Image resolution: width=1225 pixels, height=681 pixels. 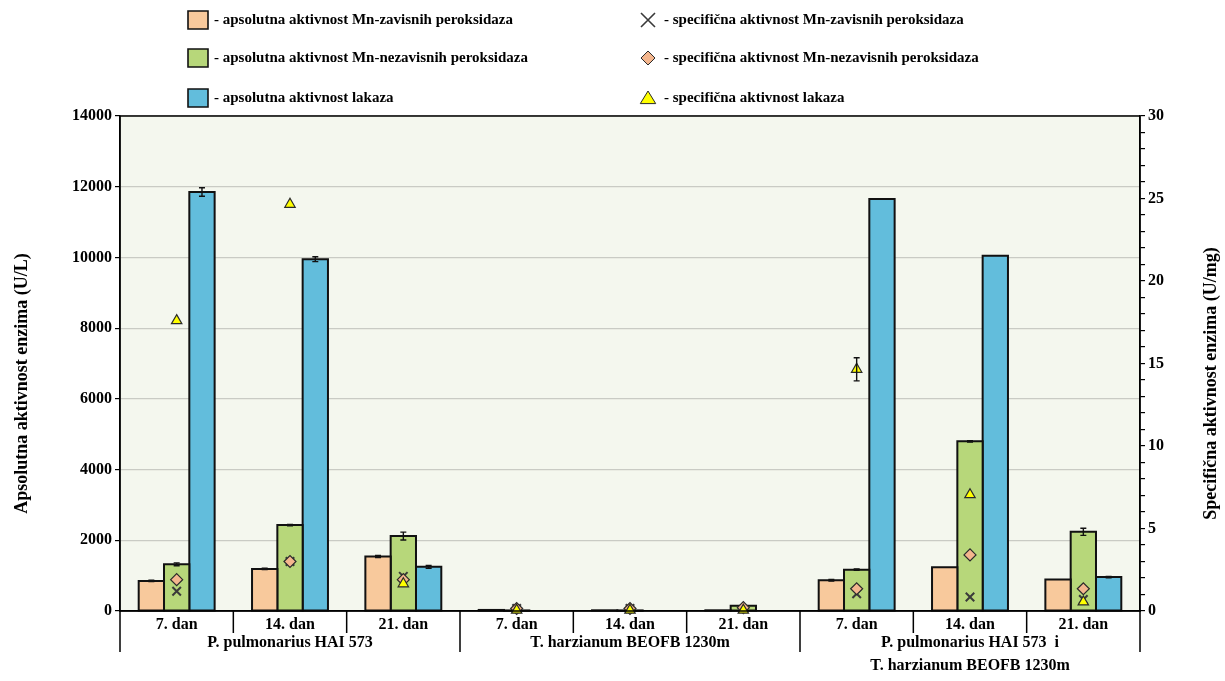 What do you see at coordinates (1152, 610) in the screenshot?
I see `y2-tick-label: 0` at bounding box center [1152, 610].